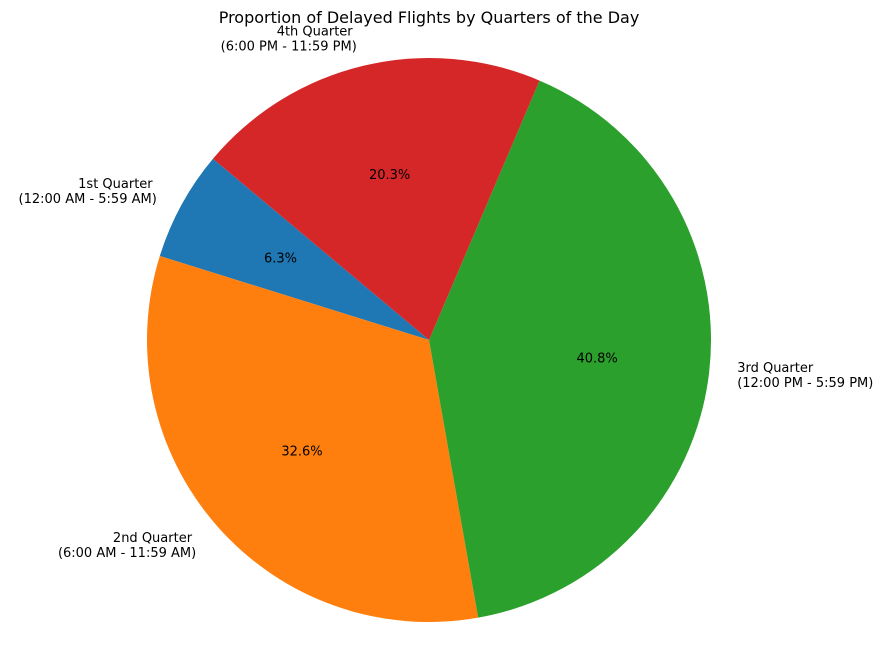 The width and height of the screenshot is (891, 658). Describe the element at coordinates (301, 451) in the screenshot. I see `pct-label-2nd-quarter: 32.6%` at that location.